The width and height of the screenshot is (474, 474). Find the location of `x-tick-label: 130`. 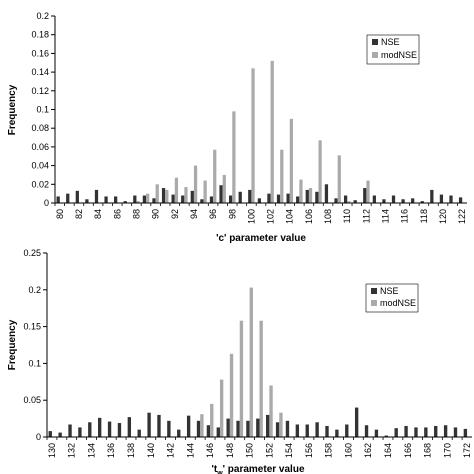

x-tick-label: 130 is located at coordinates (52, 450).